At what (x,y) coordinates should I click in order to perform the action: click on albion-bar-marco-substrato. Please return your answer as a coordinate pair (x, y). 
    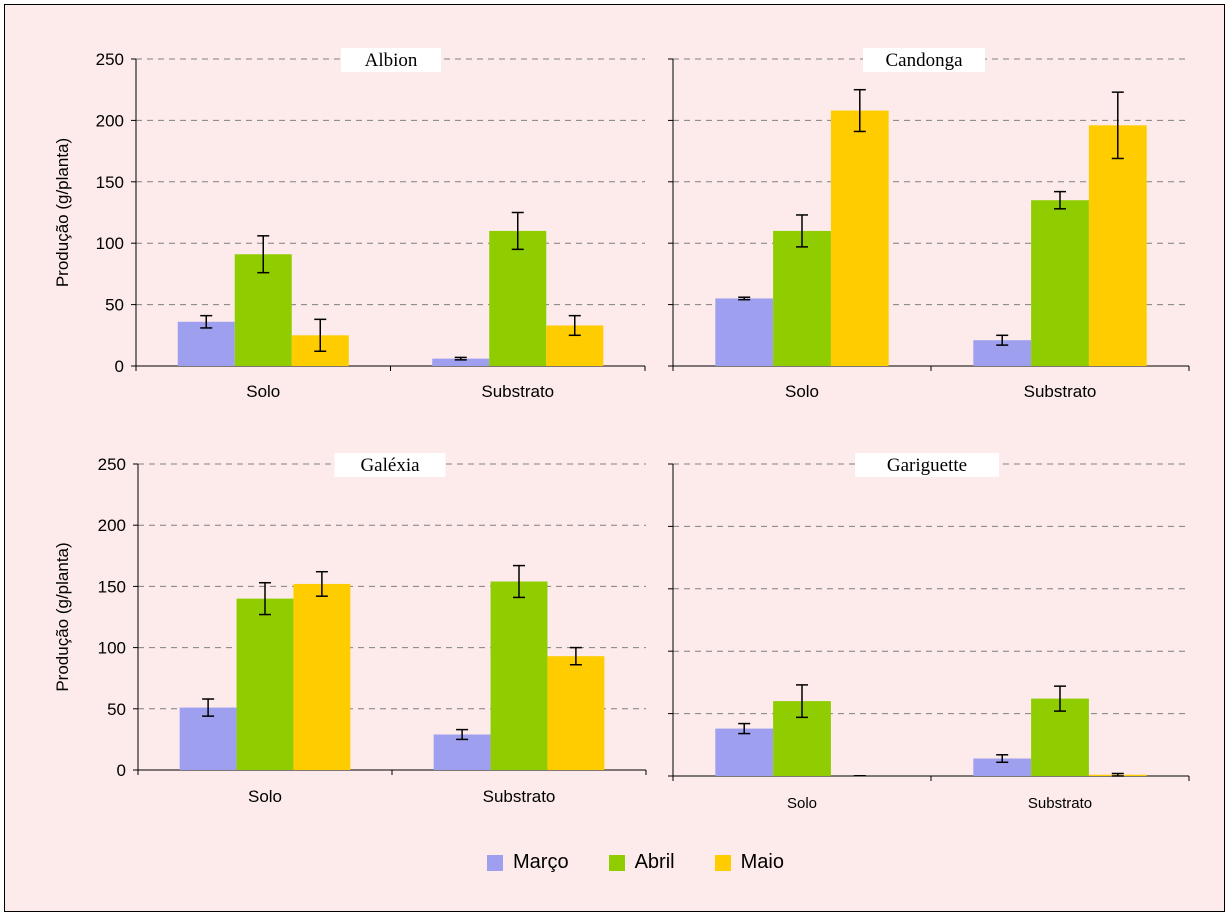
    Looking at the image, I should click on (461, 362).